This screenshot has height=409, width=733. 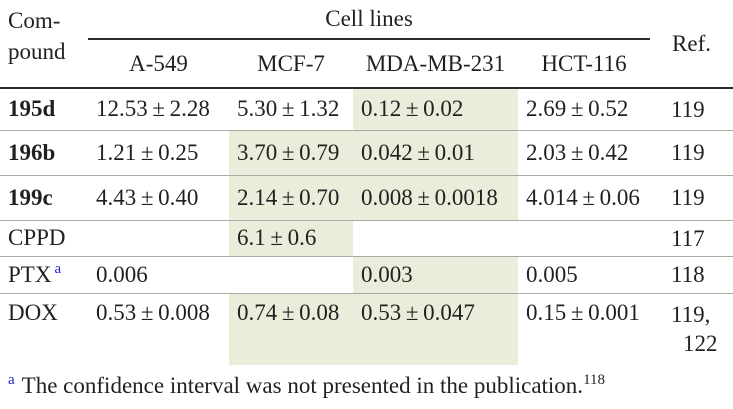 I want to click on compound-name: 195d, so click(x=32, y=109).